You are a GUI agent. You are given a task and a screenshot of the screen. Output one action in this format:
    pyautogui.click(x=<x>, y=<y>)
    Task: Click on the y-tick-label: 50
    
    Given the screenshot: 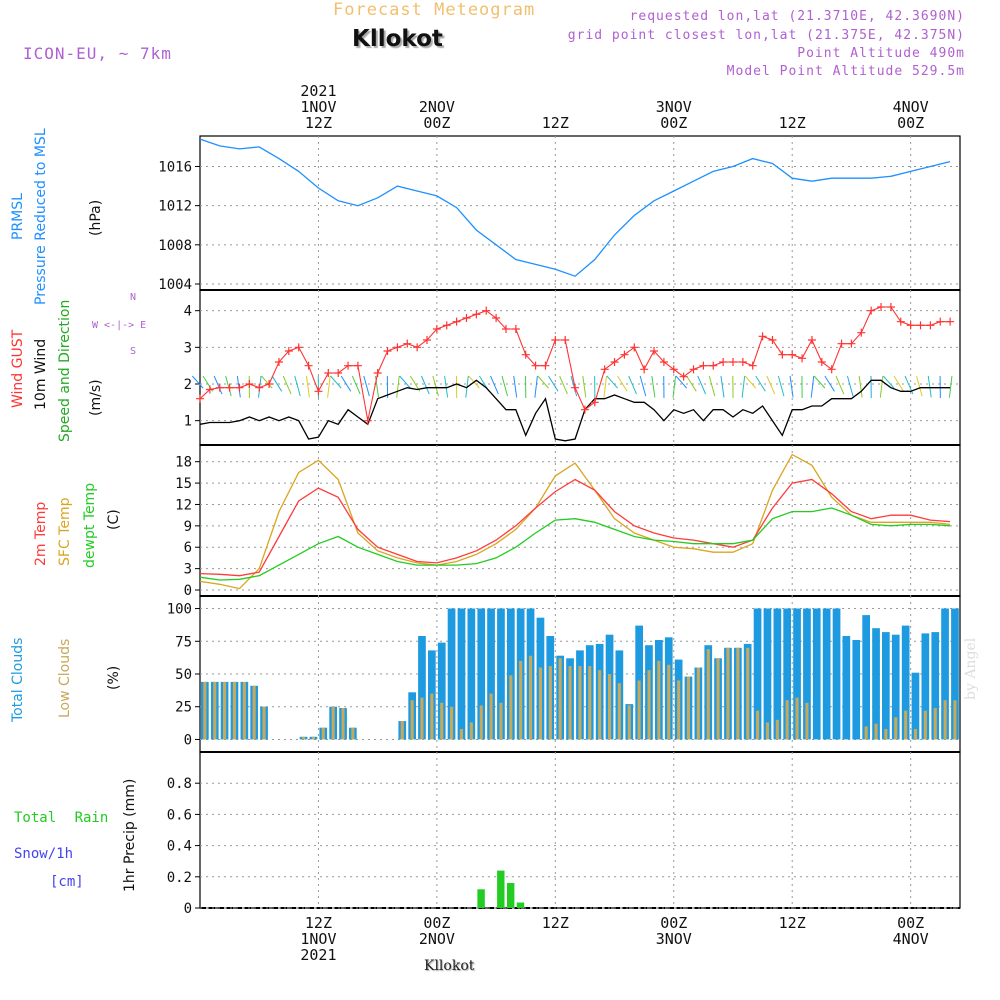 What is the action you would take?
    pyautogui.click(x=183, y=675)
    